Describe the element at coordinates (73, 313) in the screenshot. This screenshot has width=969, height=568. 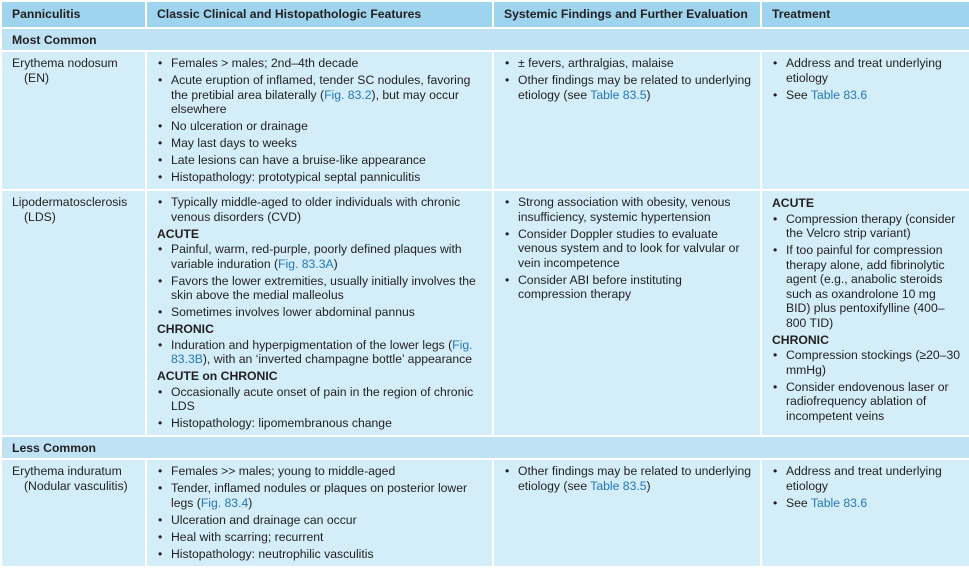
I see `panniculitis-name: Lipodermatosclerosis (LDS)` at that location.